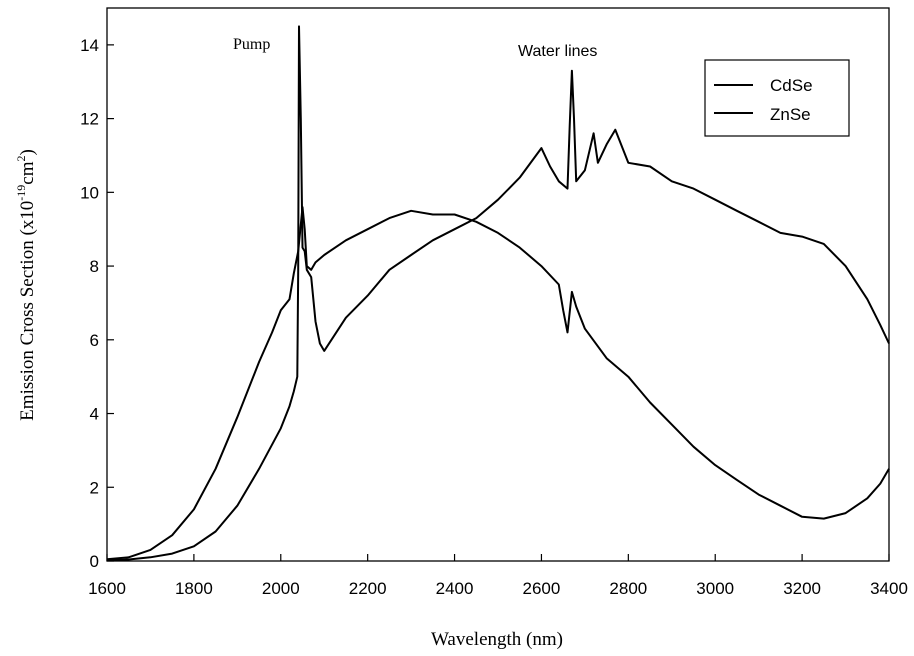 This screenshot has width=914, height=656. I want to click on legend: CdSe ZnSe, so click(777, 98).